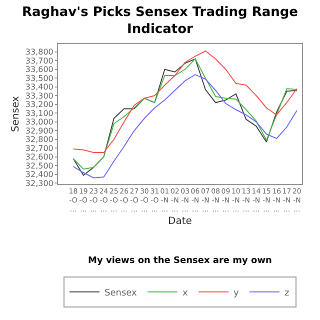 This screenshot has width=320, height=320. I want to click on text: My views on the Sensex are my own, so click(180, 261).